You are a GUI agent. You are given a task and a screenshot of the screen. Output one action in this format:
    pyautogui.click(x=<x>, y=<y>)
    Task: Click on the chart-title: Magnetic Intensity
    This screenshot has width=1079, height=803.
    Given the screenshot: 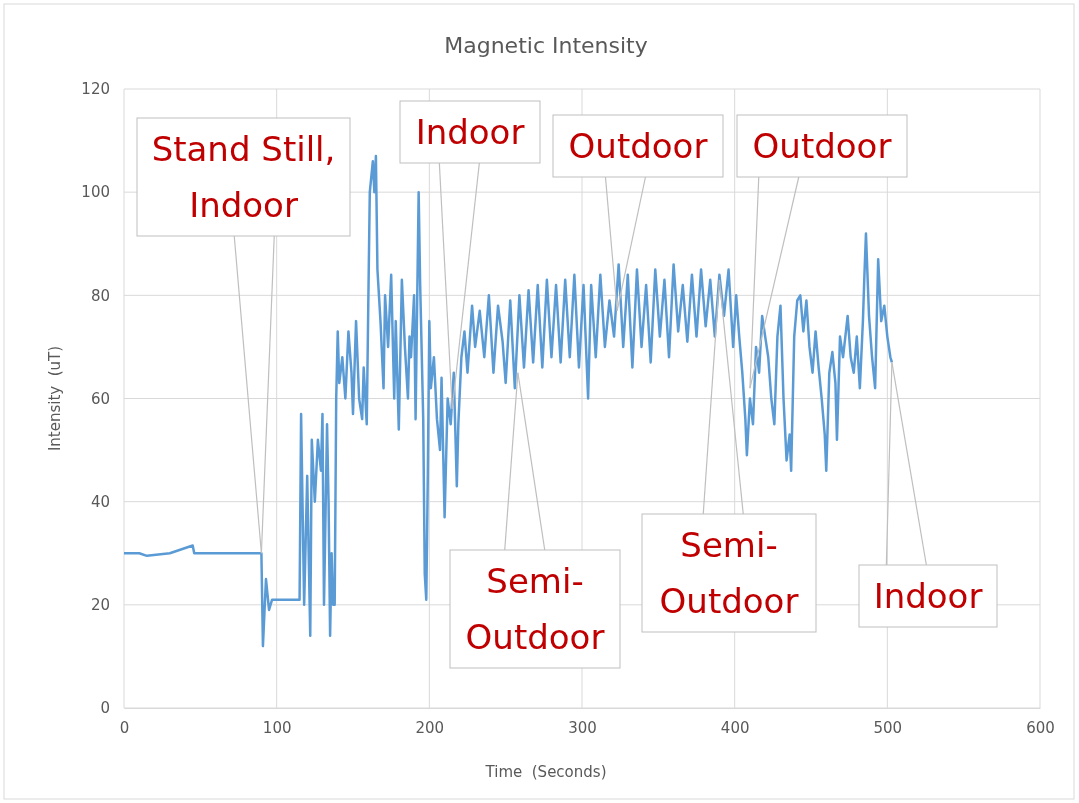 What is the action you would take?
    pyautogui.click(x=546, y=45)
    